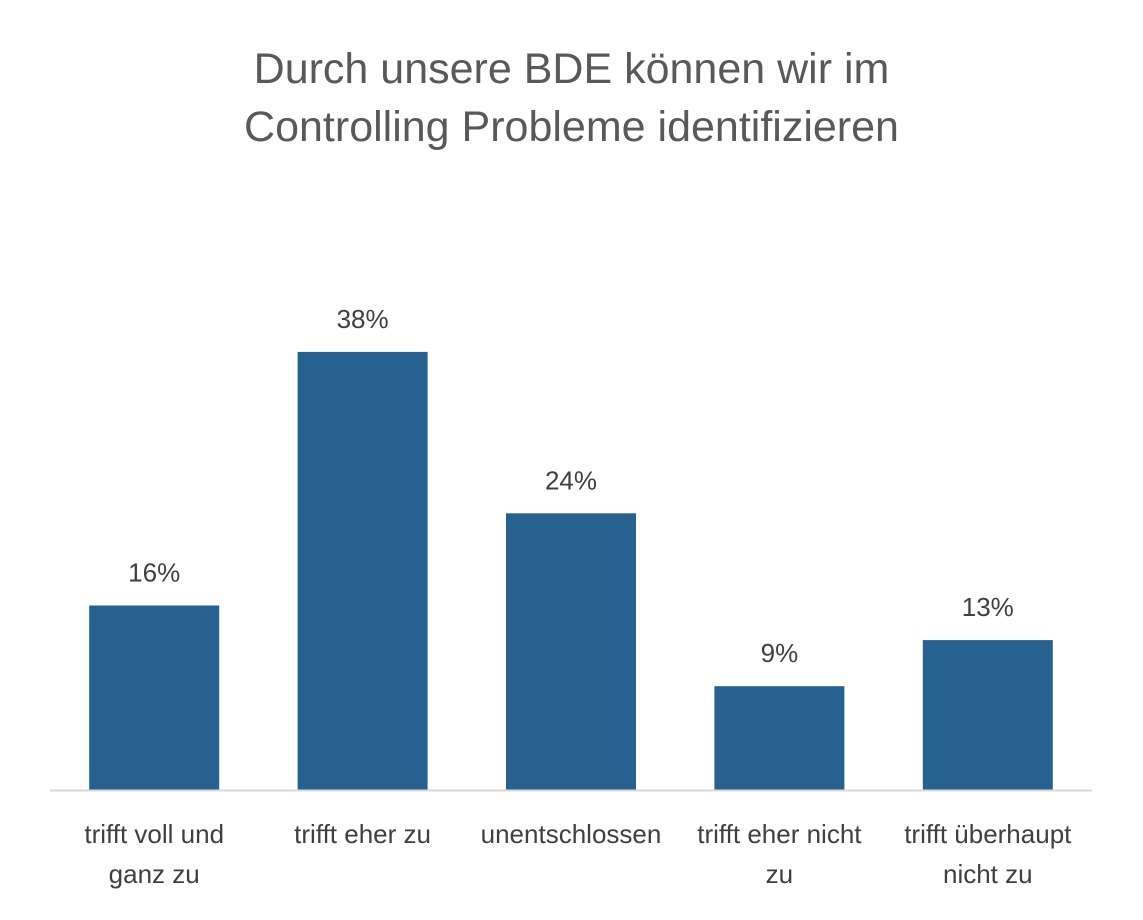 This screenshot has width=1143, height=920. What do you see at coordinates (780, 653) in the screenshot?
I see `data-label: 9%` at bounding box center [780, 653].